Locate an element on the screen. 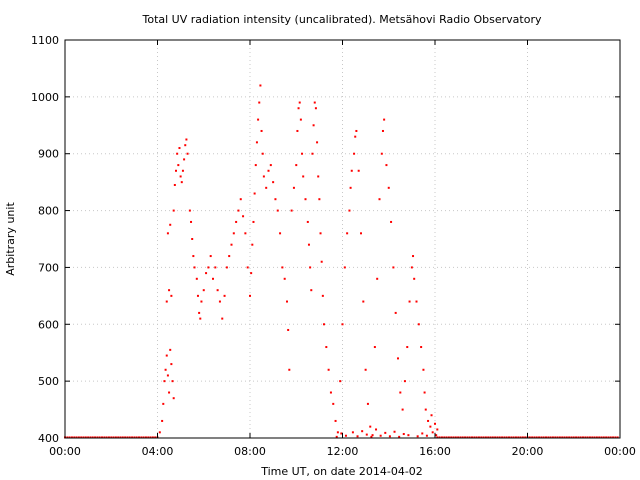  y-tick-label: 400 is located at coordinates (48, 438).